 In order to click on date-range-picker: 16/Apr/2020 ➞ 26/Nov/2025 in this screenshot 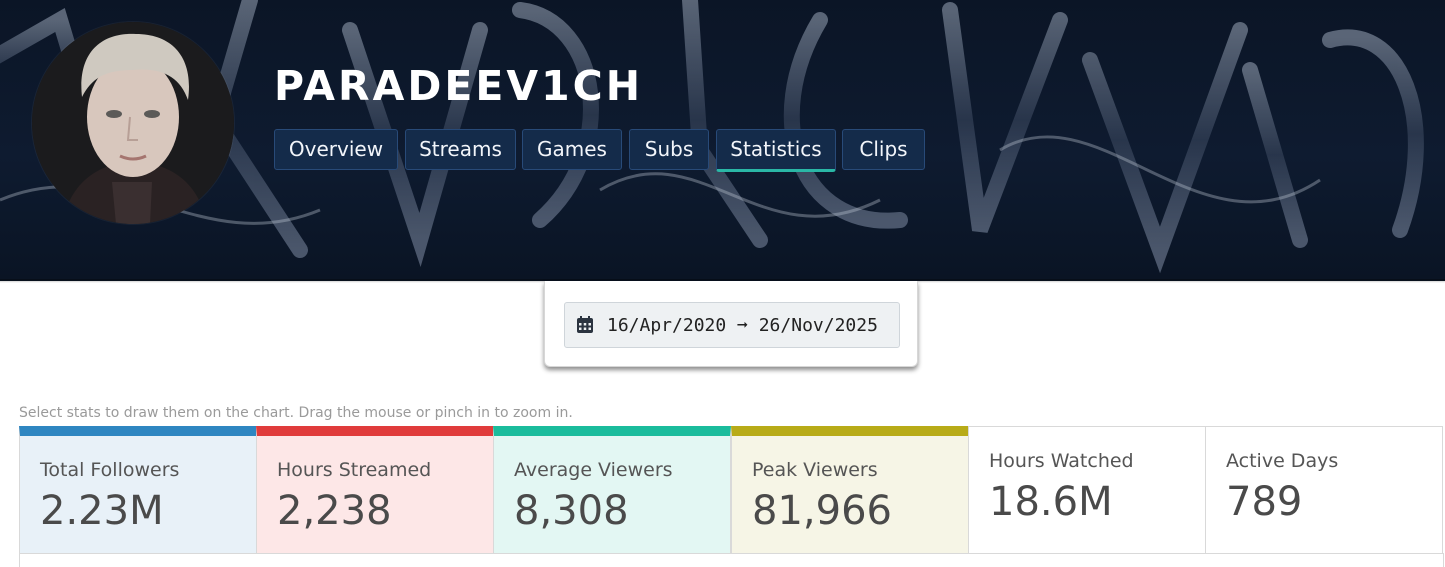, I will do `click(732, 325)`.